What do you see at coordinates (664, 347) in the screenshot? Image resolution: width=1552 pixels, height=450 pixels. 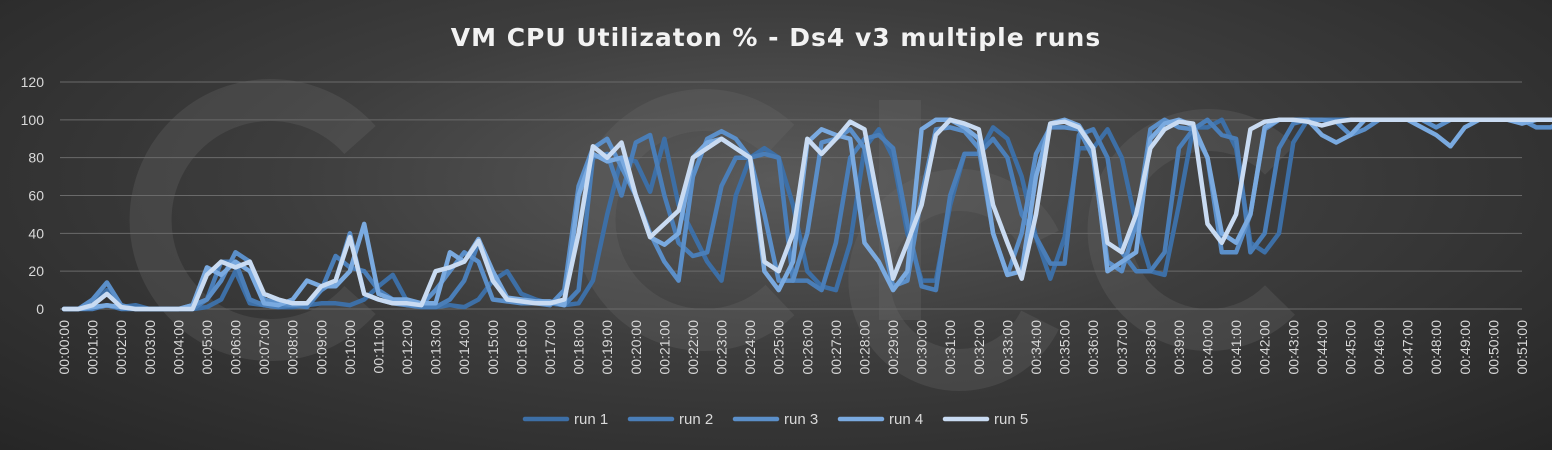 I see `x-tick-label: 00:21:00` at bounding box center [664, 347].